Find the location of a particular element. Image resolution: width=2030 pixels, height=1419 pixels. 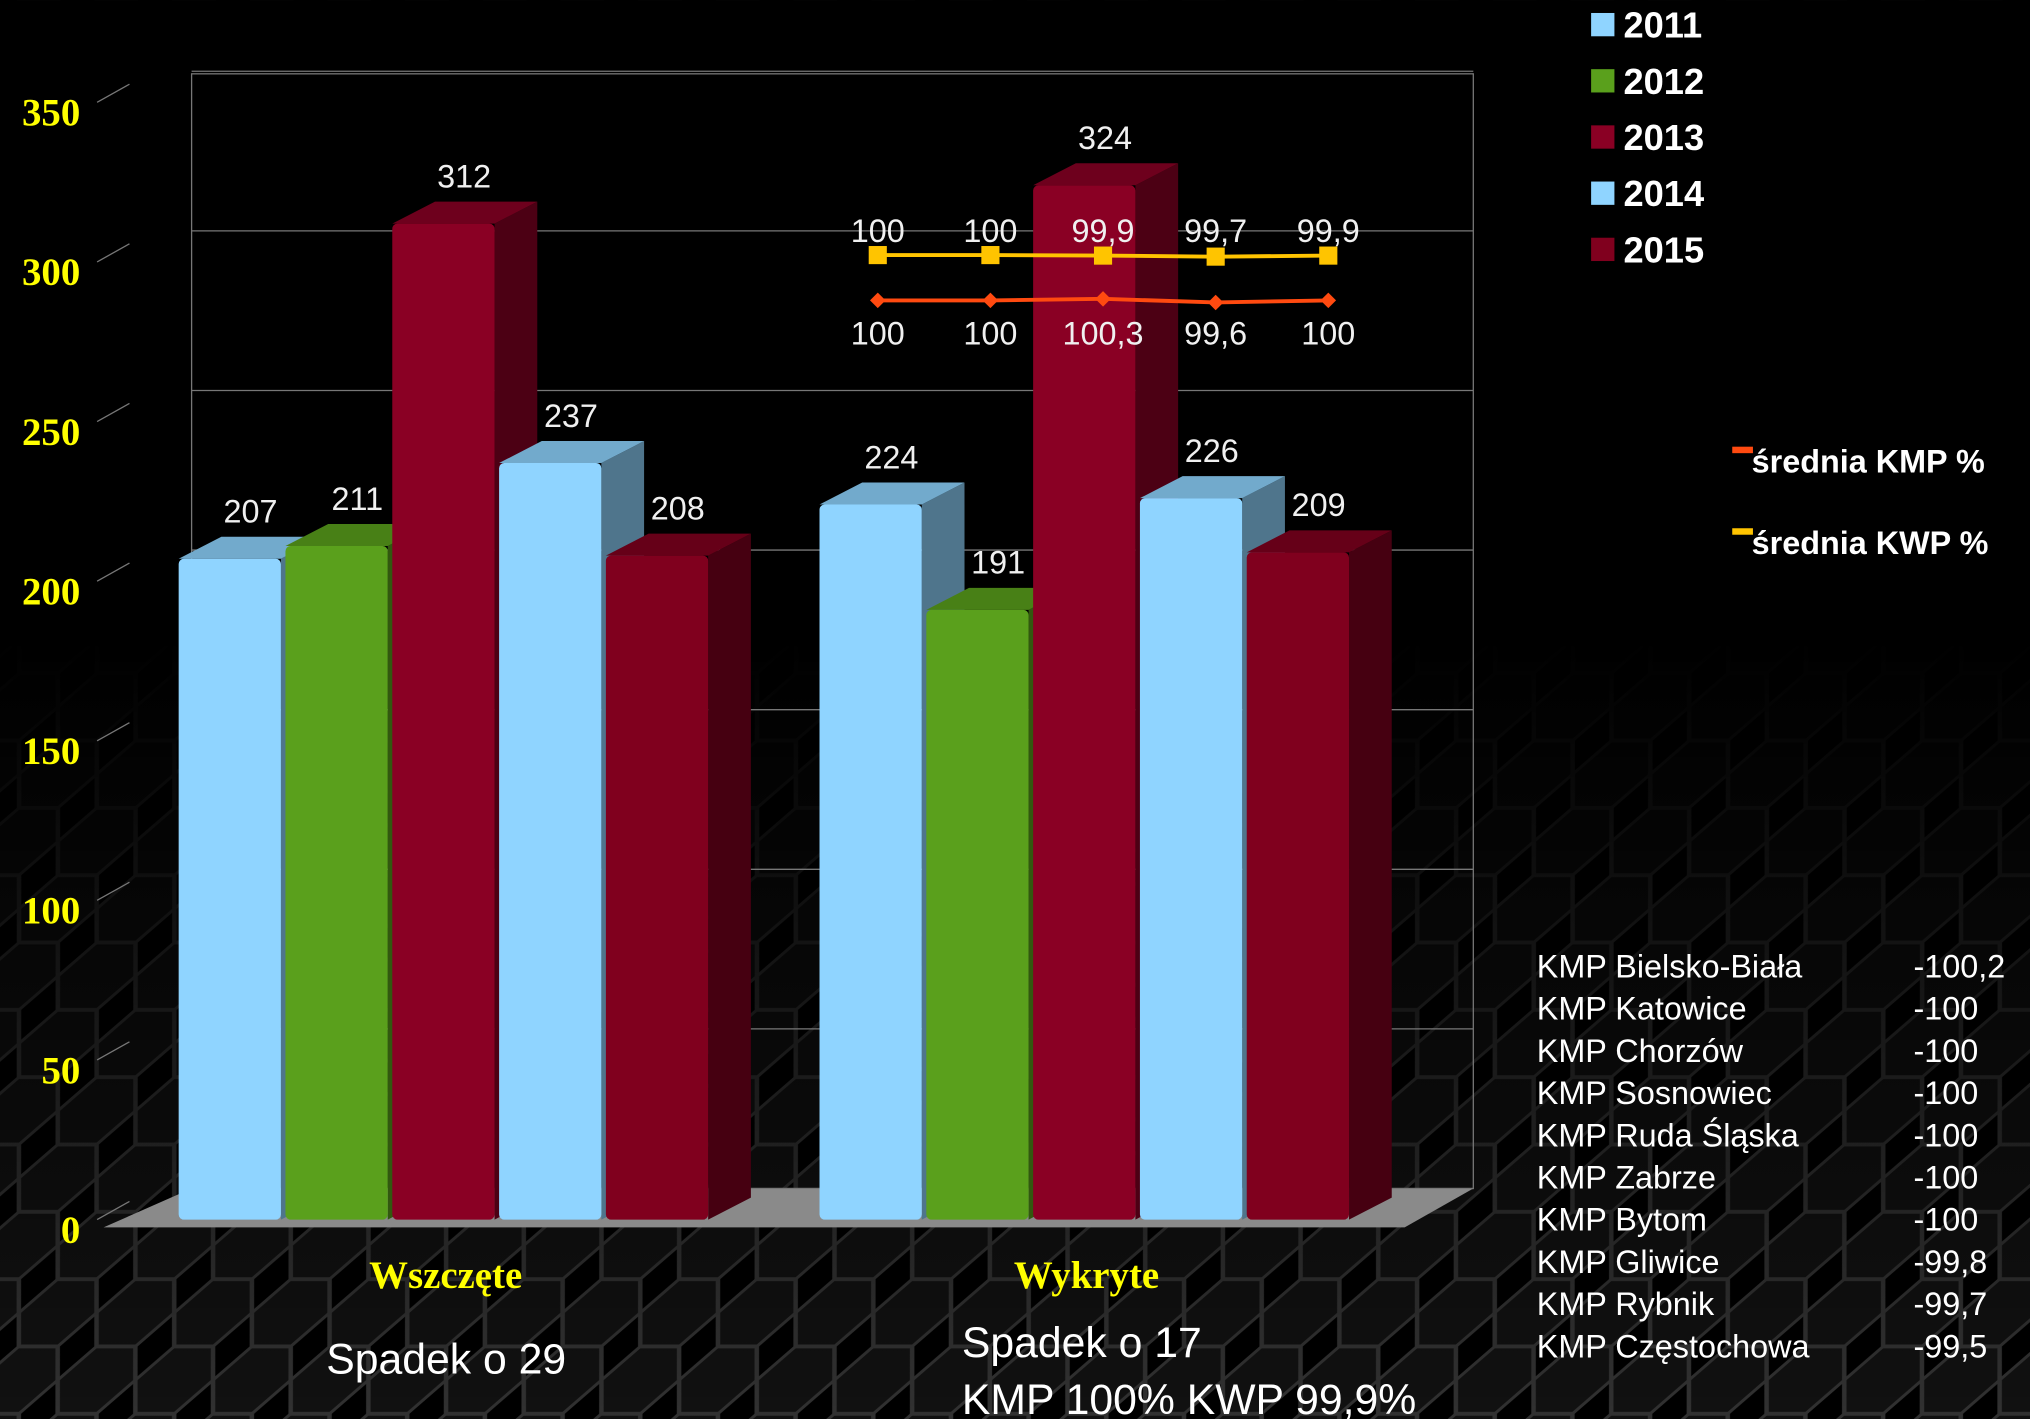

table-cell: -99,7 is located at coordinates (1950, 1304).